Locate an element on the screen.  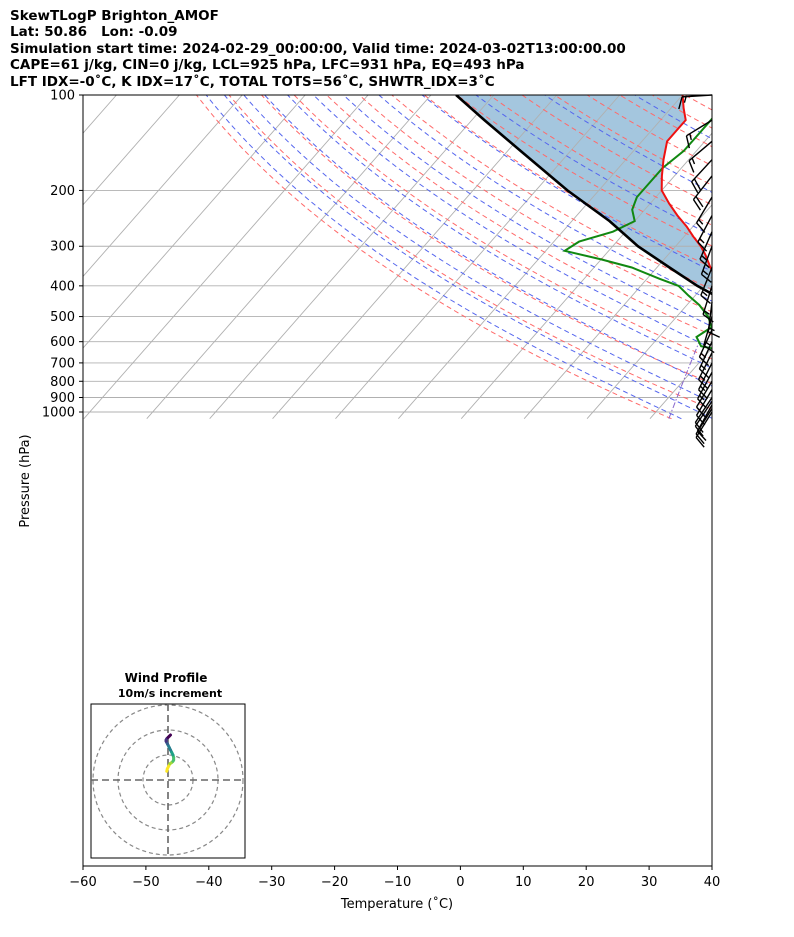
x-tick-label: −30 is located at coordinates (271, 882).